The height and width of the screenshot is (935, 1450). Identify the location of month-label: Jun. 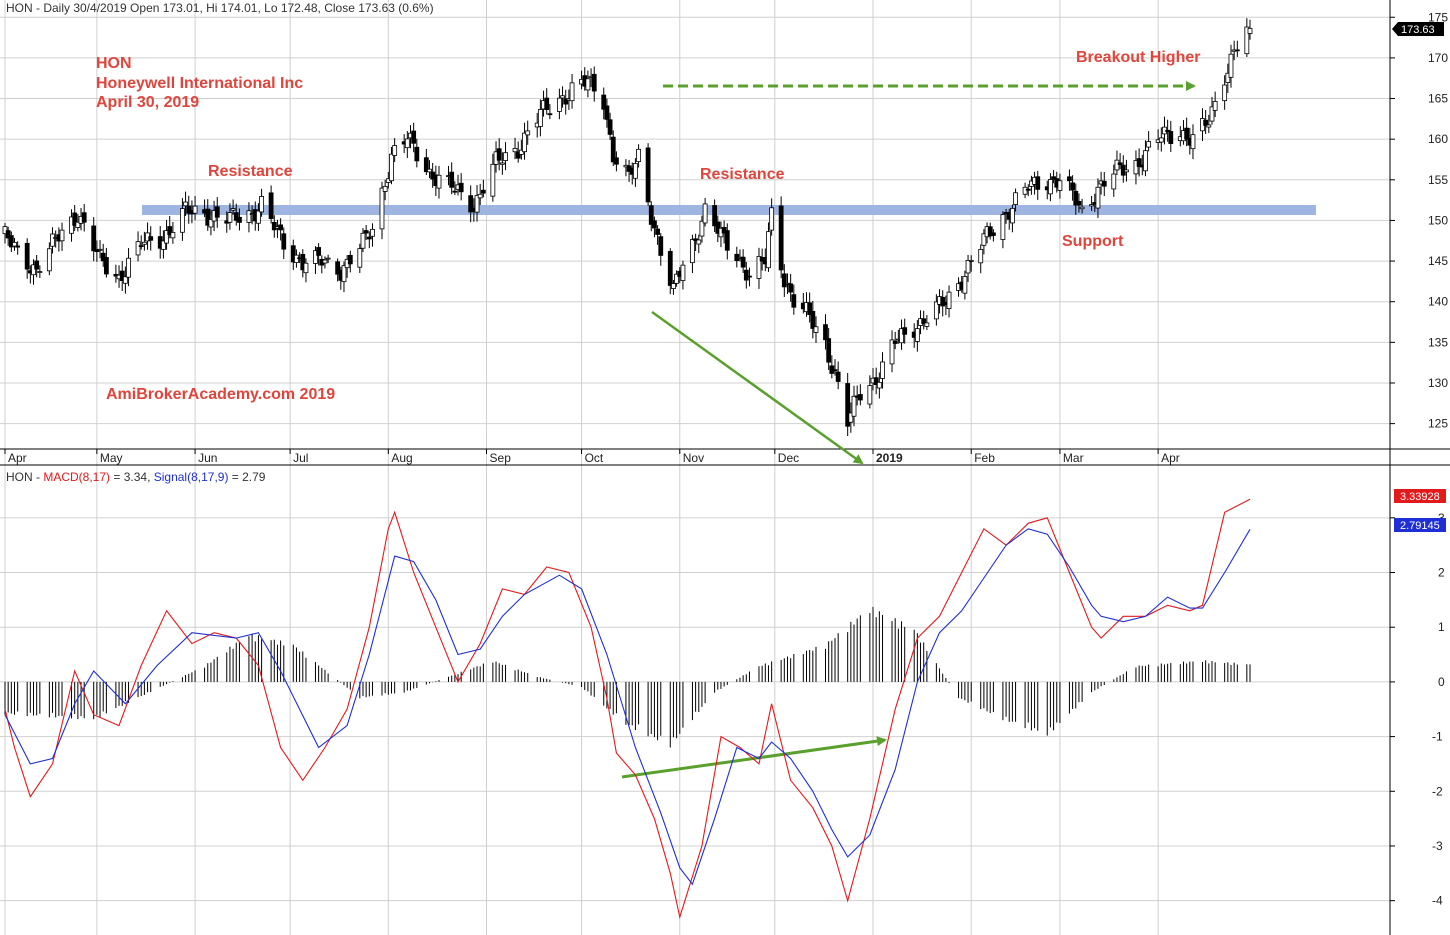
(207, 458).